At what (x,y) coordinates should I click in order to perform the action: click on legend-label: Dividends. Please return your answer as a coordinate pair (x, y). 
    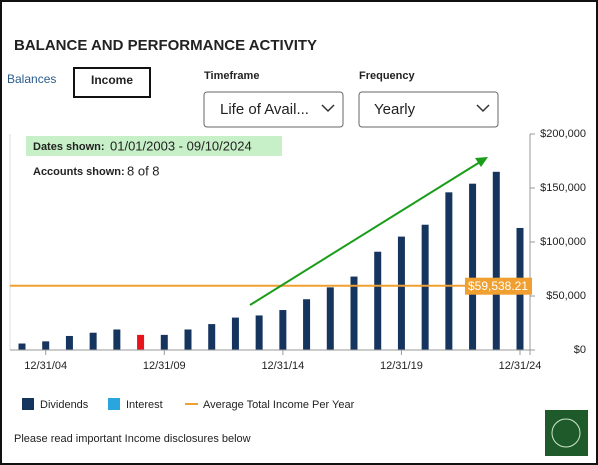
    Looking at the image, I should click on (64, 405).